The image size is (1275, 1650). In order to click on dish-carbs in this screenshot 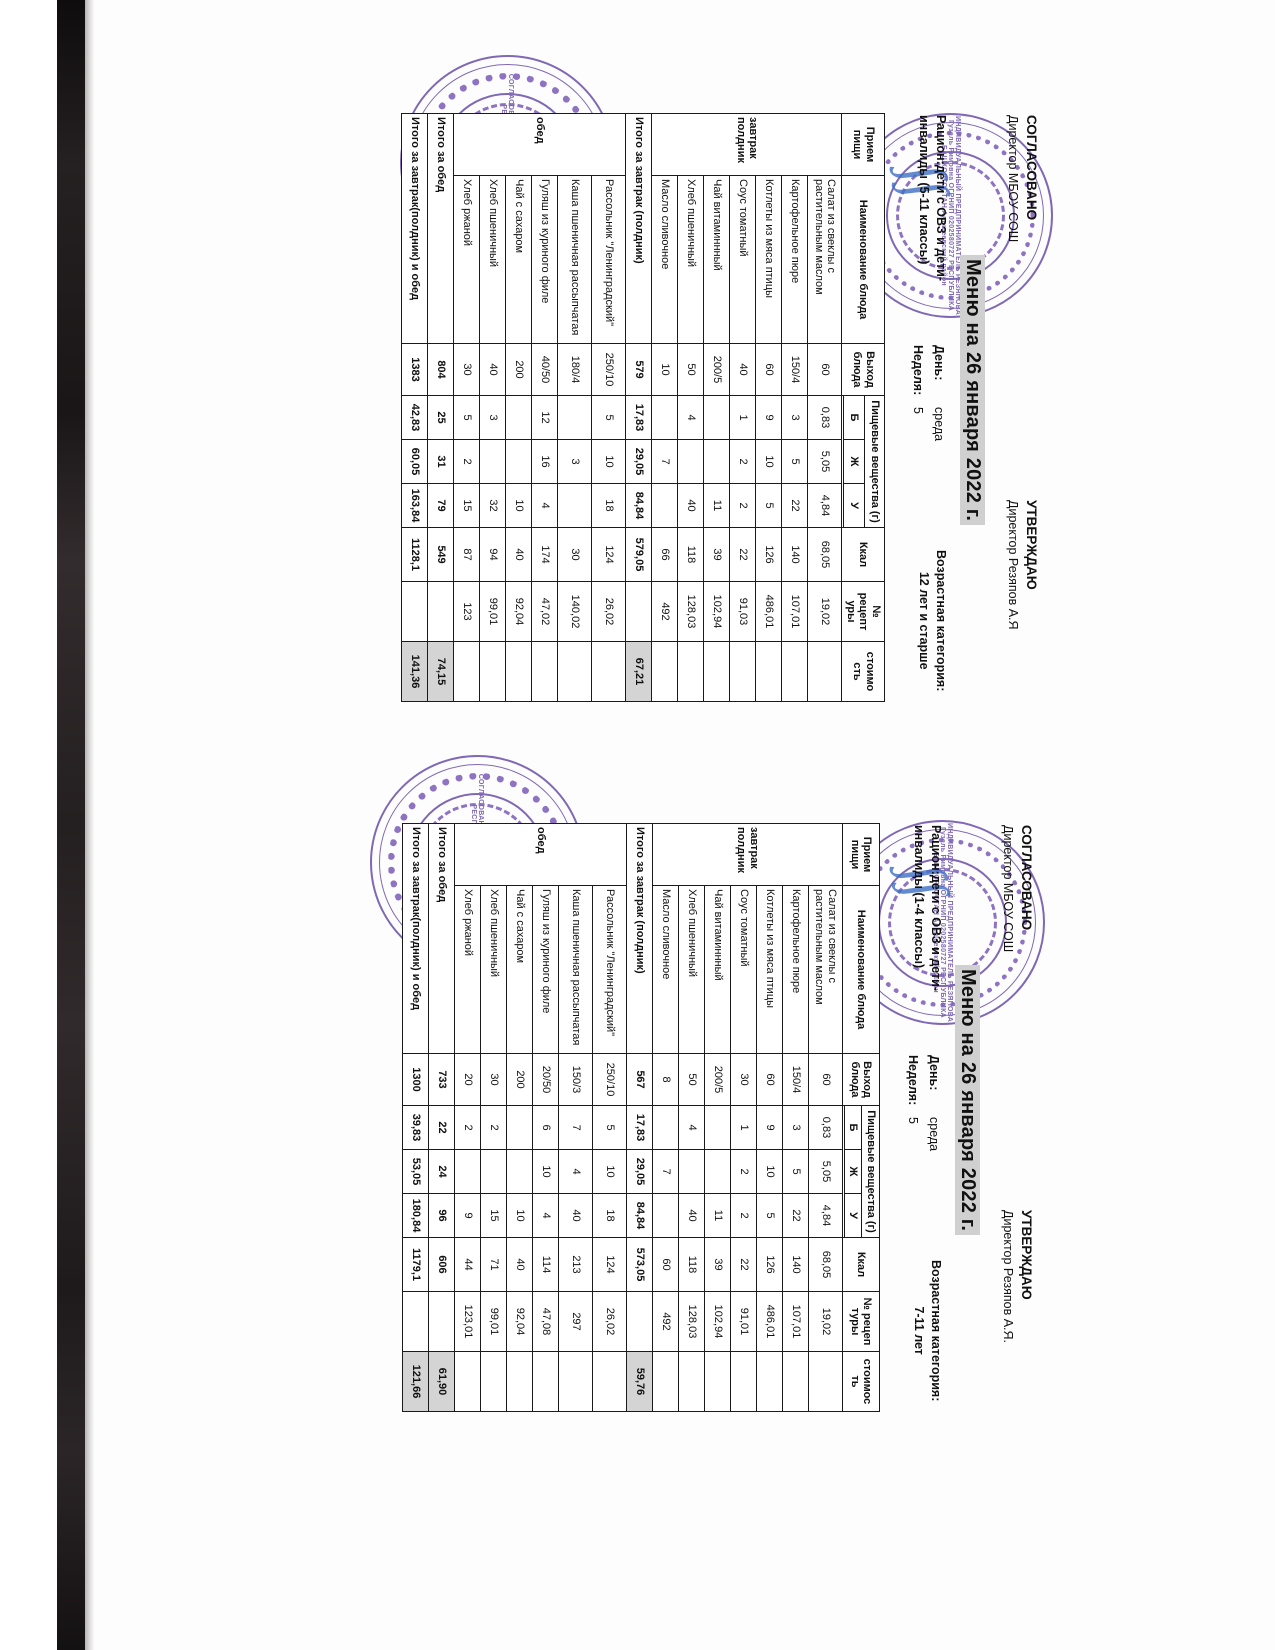, I will do `click(574, 505)`.